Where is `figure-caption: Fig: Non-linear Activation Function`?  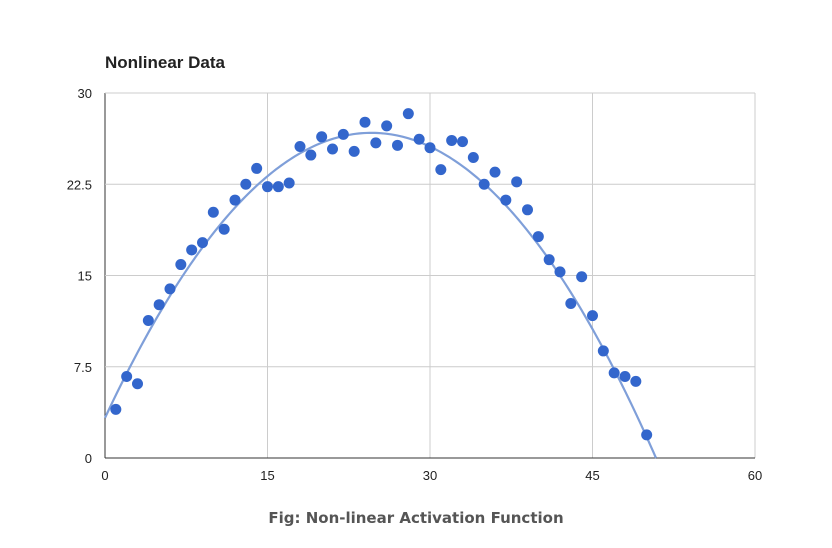
figure-caption: Fig: Non-linear Activation Function is located at coordinates (416, 518).